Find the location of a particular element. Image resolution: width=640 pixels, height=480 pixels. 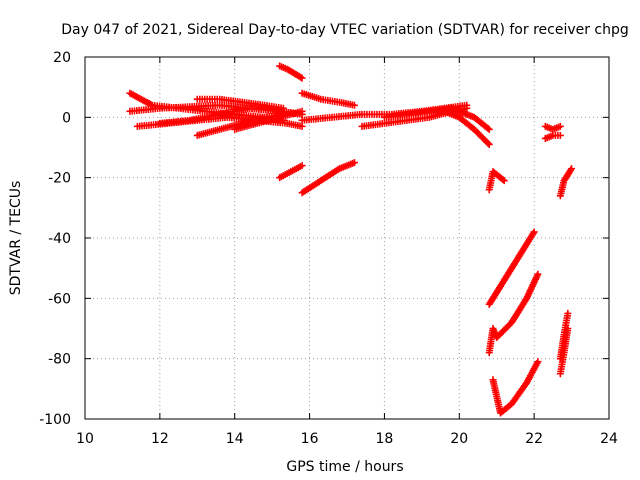

y-tick-label: -100 is located at coordinates (55, 420).